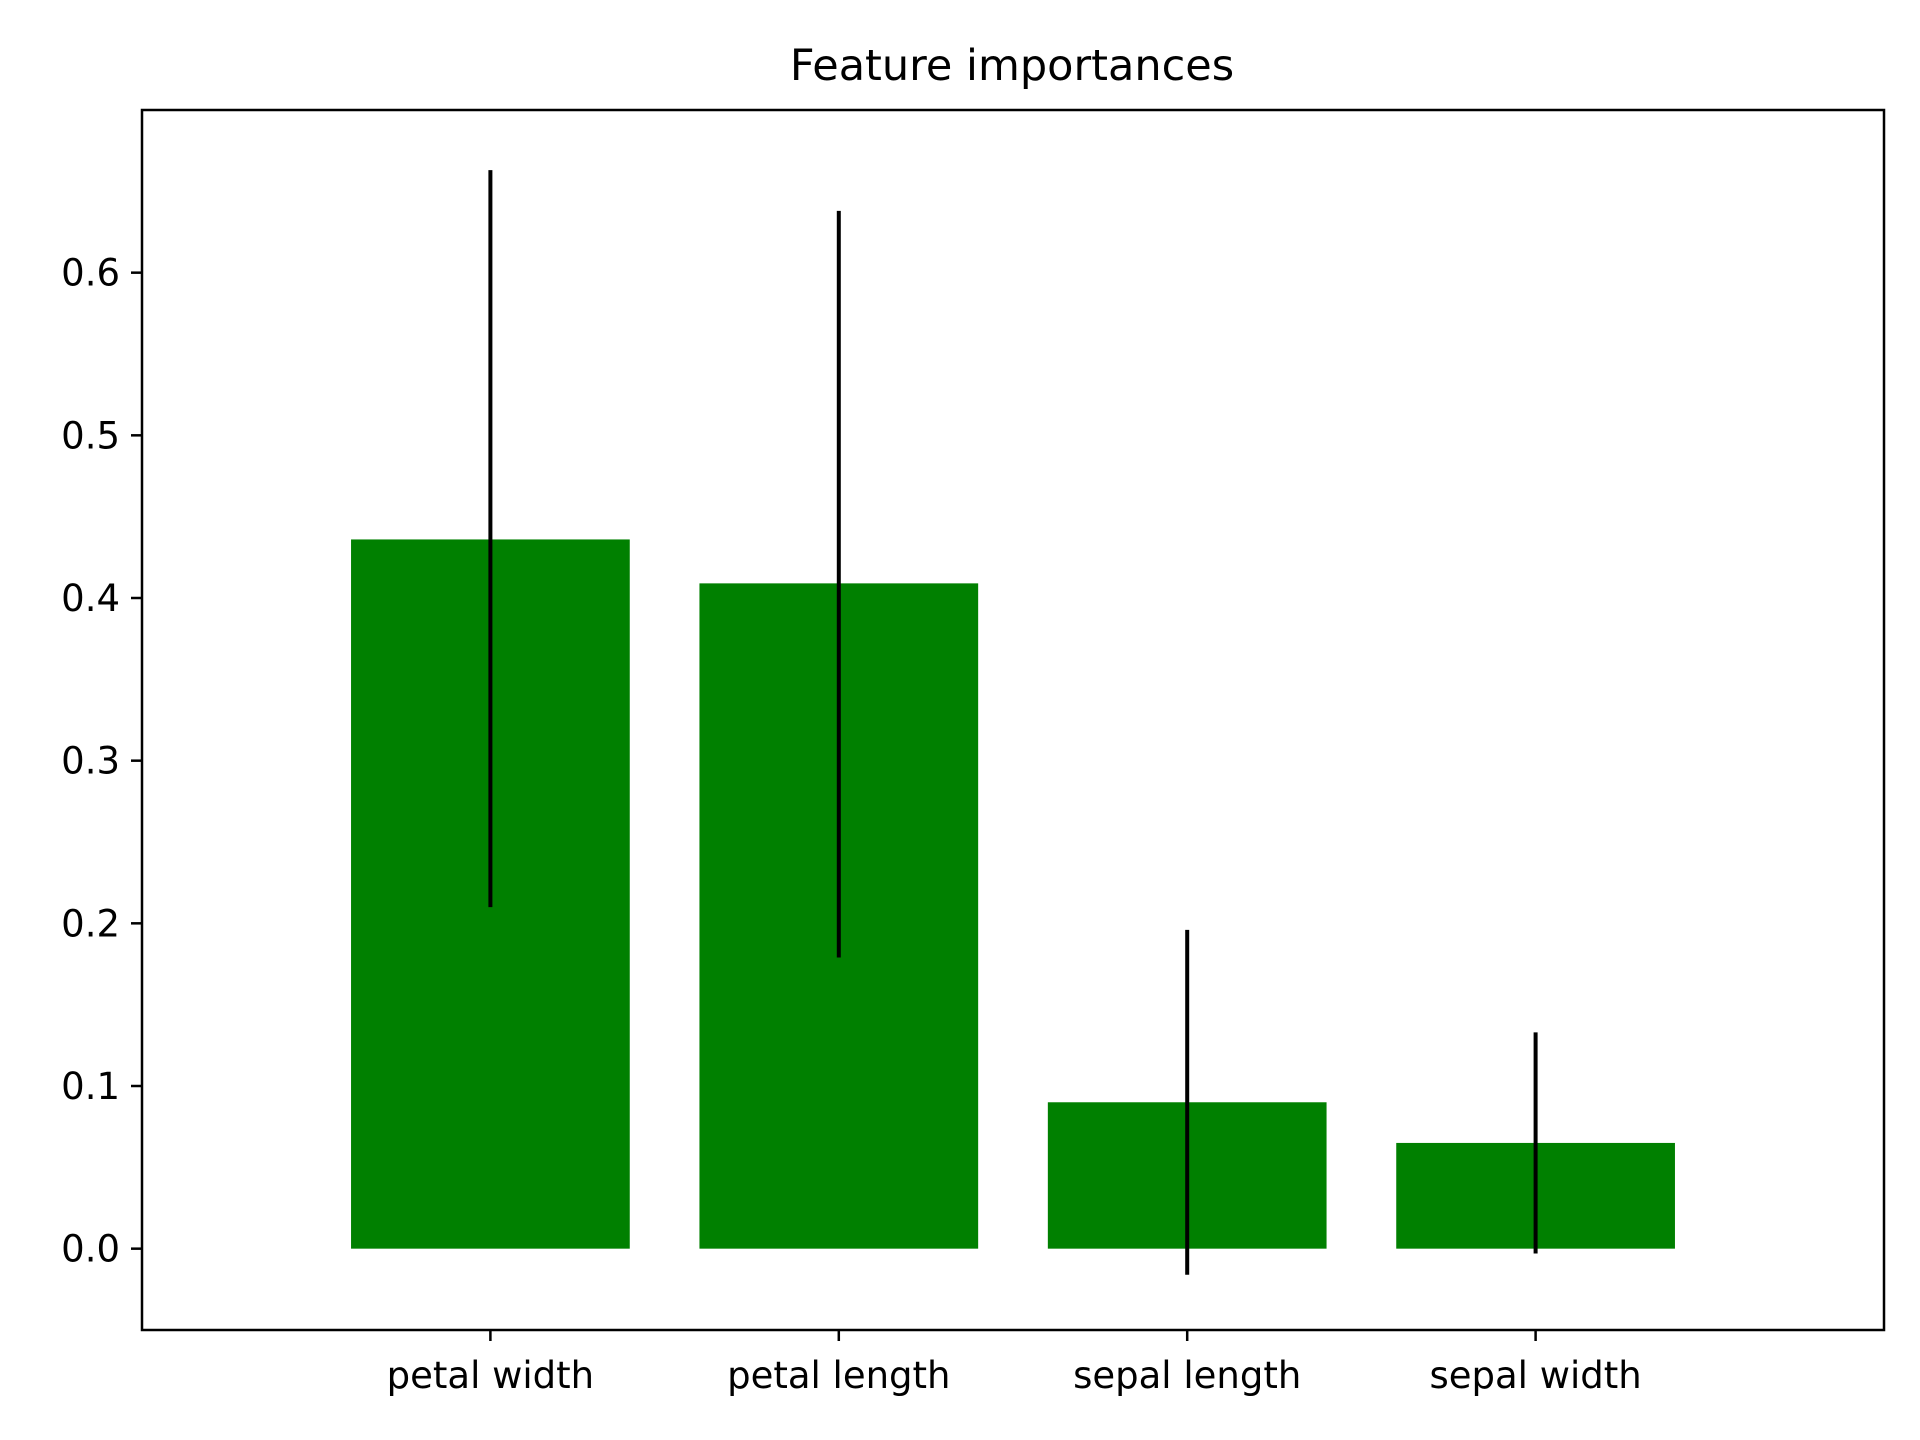  I want to click on y-axis: 0.0 0.1 0.2 0.3 0.4 0.5 0.6, so click(101, 761).